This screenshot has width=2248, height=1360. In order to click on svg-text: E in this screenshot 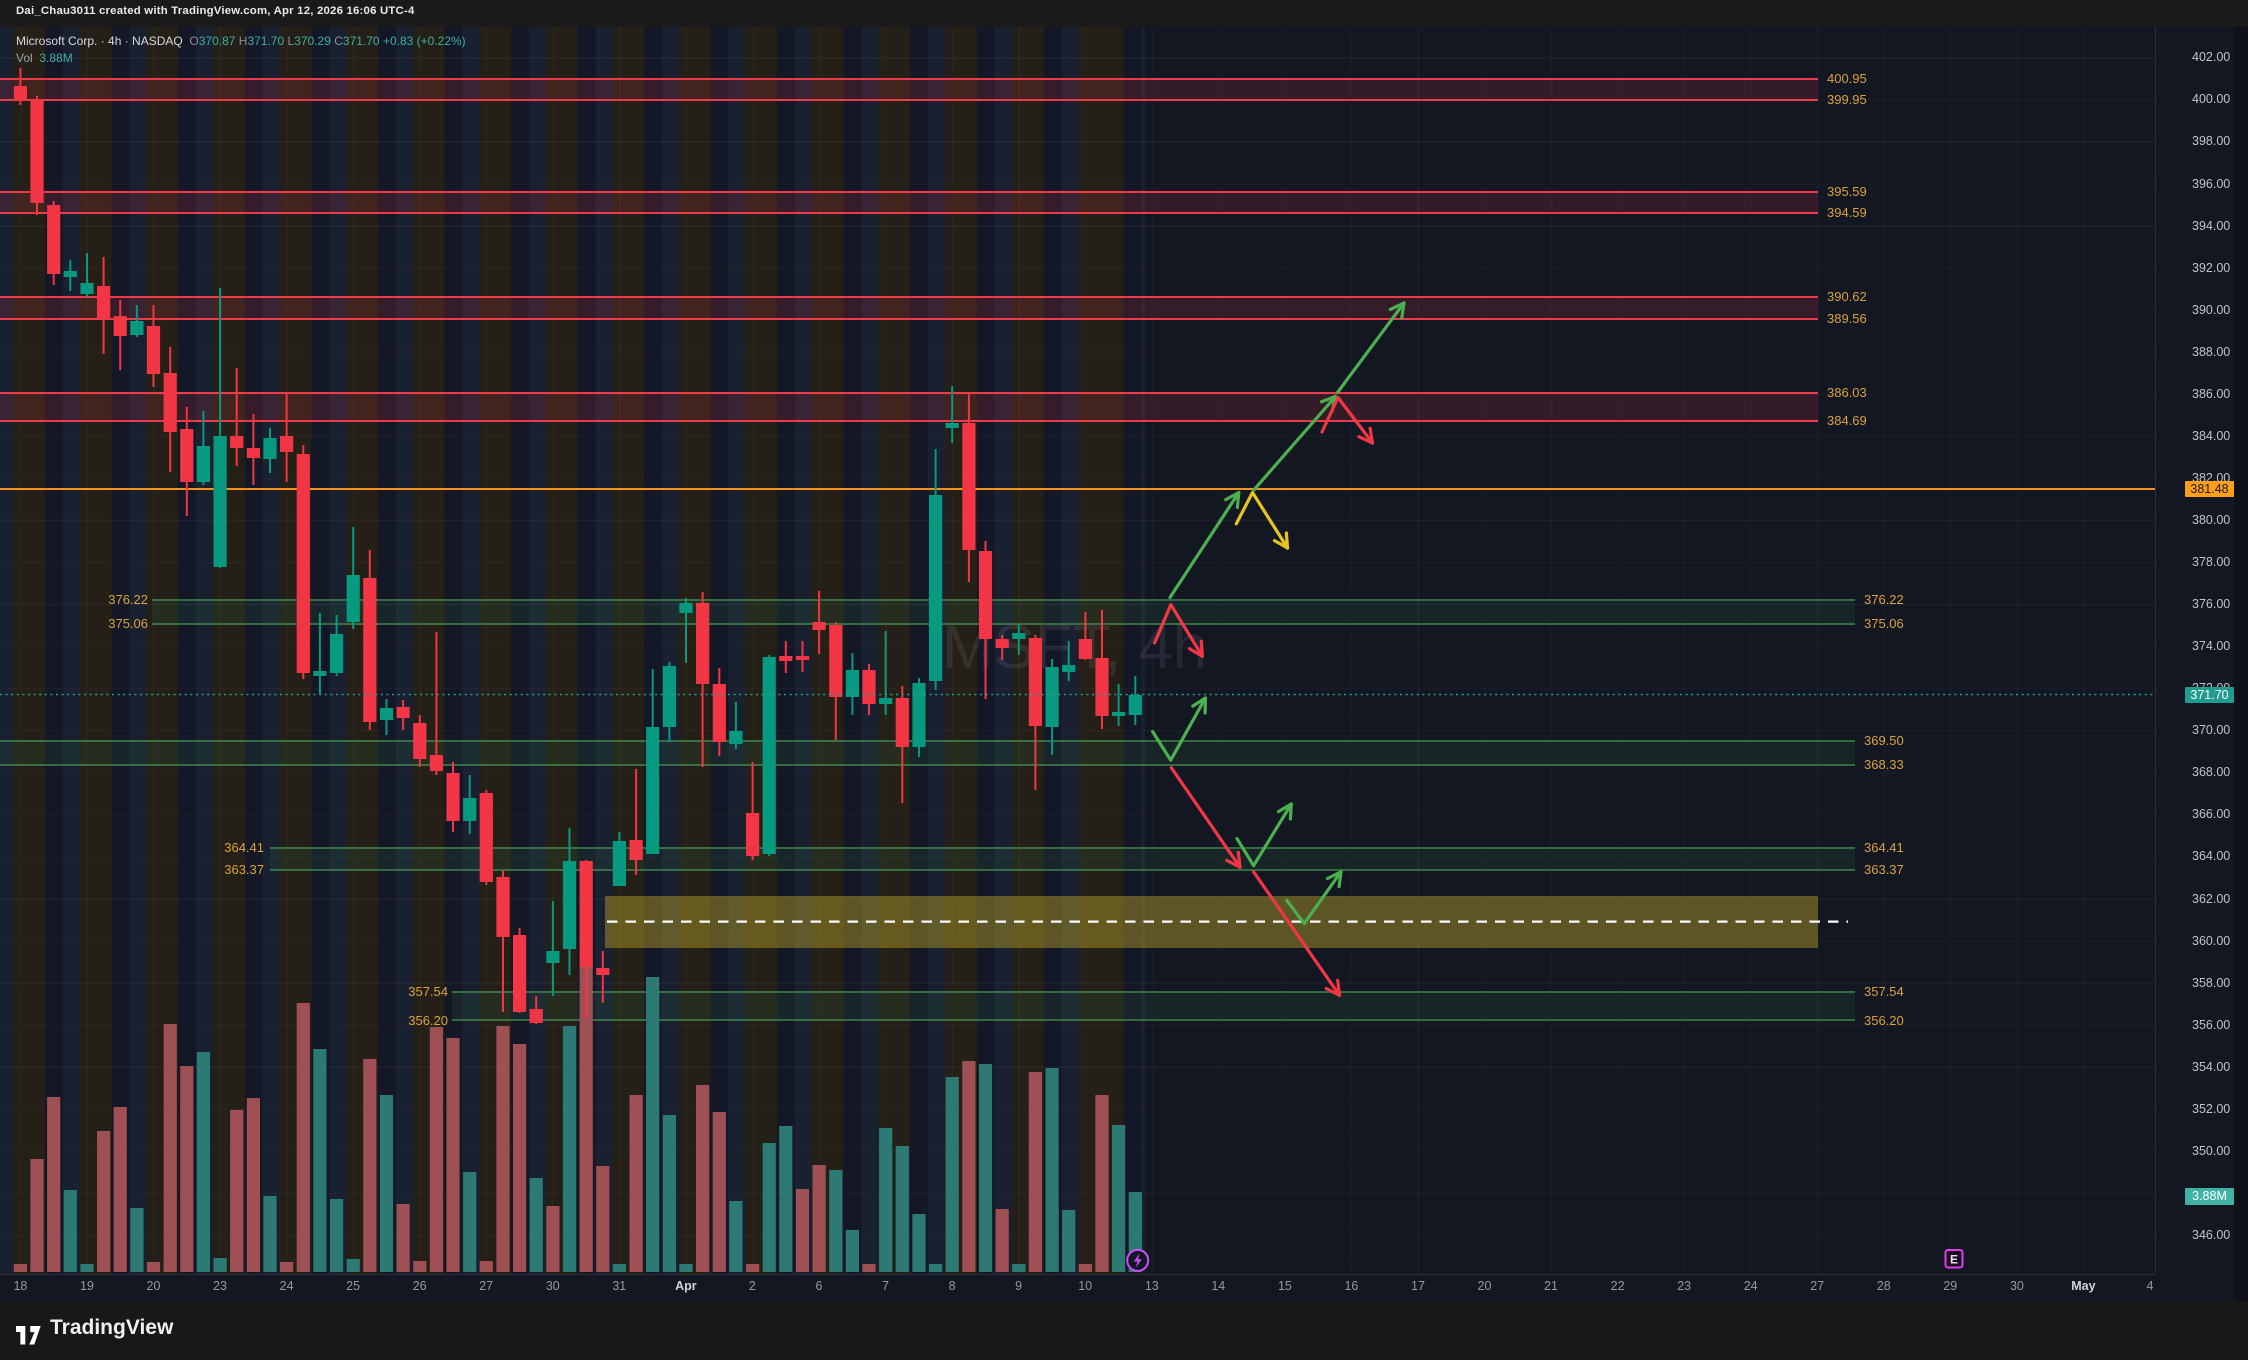, I will do `click(1954, 1260)`.